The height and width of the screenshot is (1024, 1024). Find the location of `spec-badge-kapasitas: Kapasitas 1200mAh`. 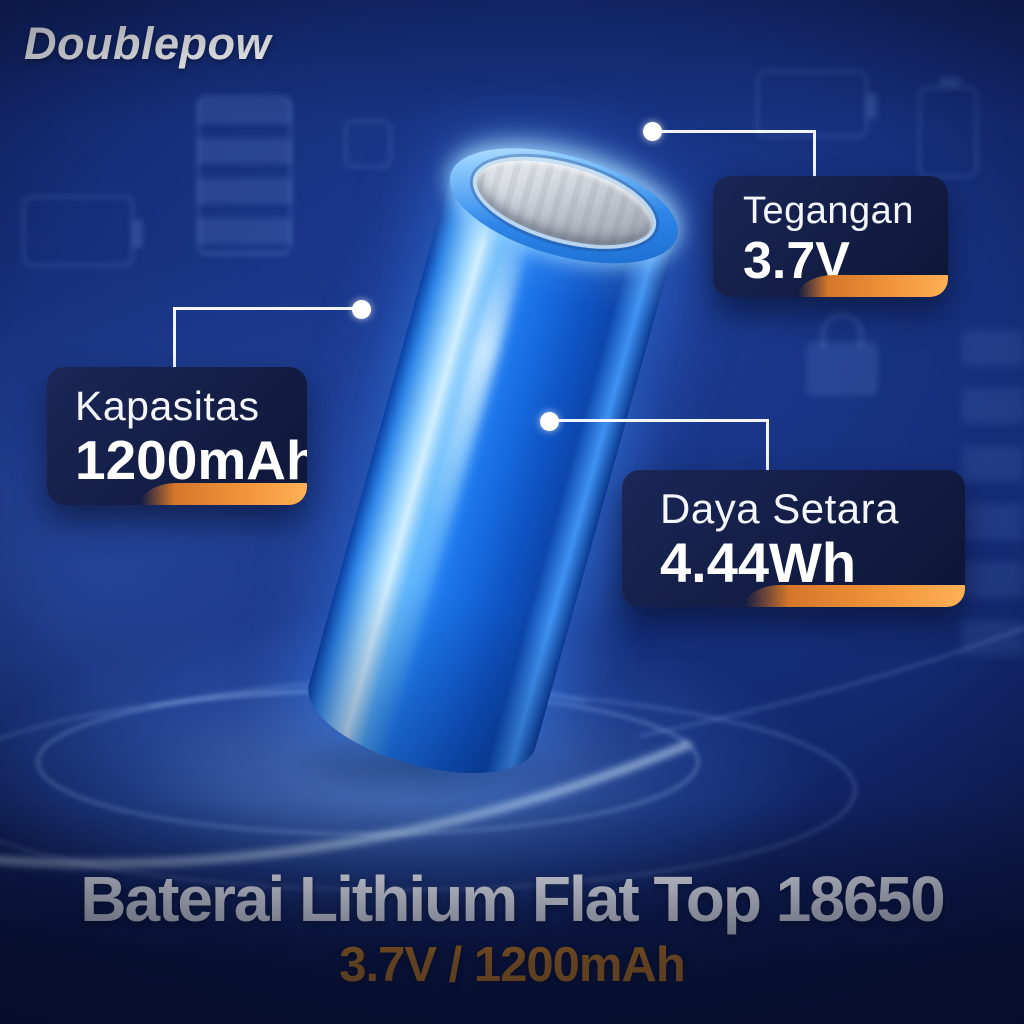

spec-badge-kapasitas: Kapasitas 1200mAh is located at coordinates (177, 436).